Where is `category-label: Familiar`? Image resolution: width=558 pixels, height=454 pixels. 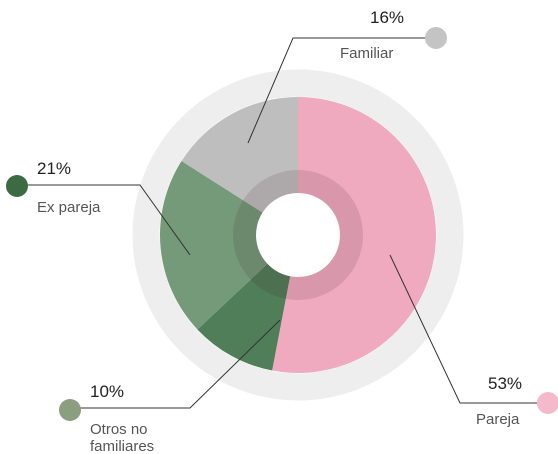
category-label: Familiar is located at coordinates (367, 53).